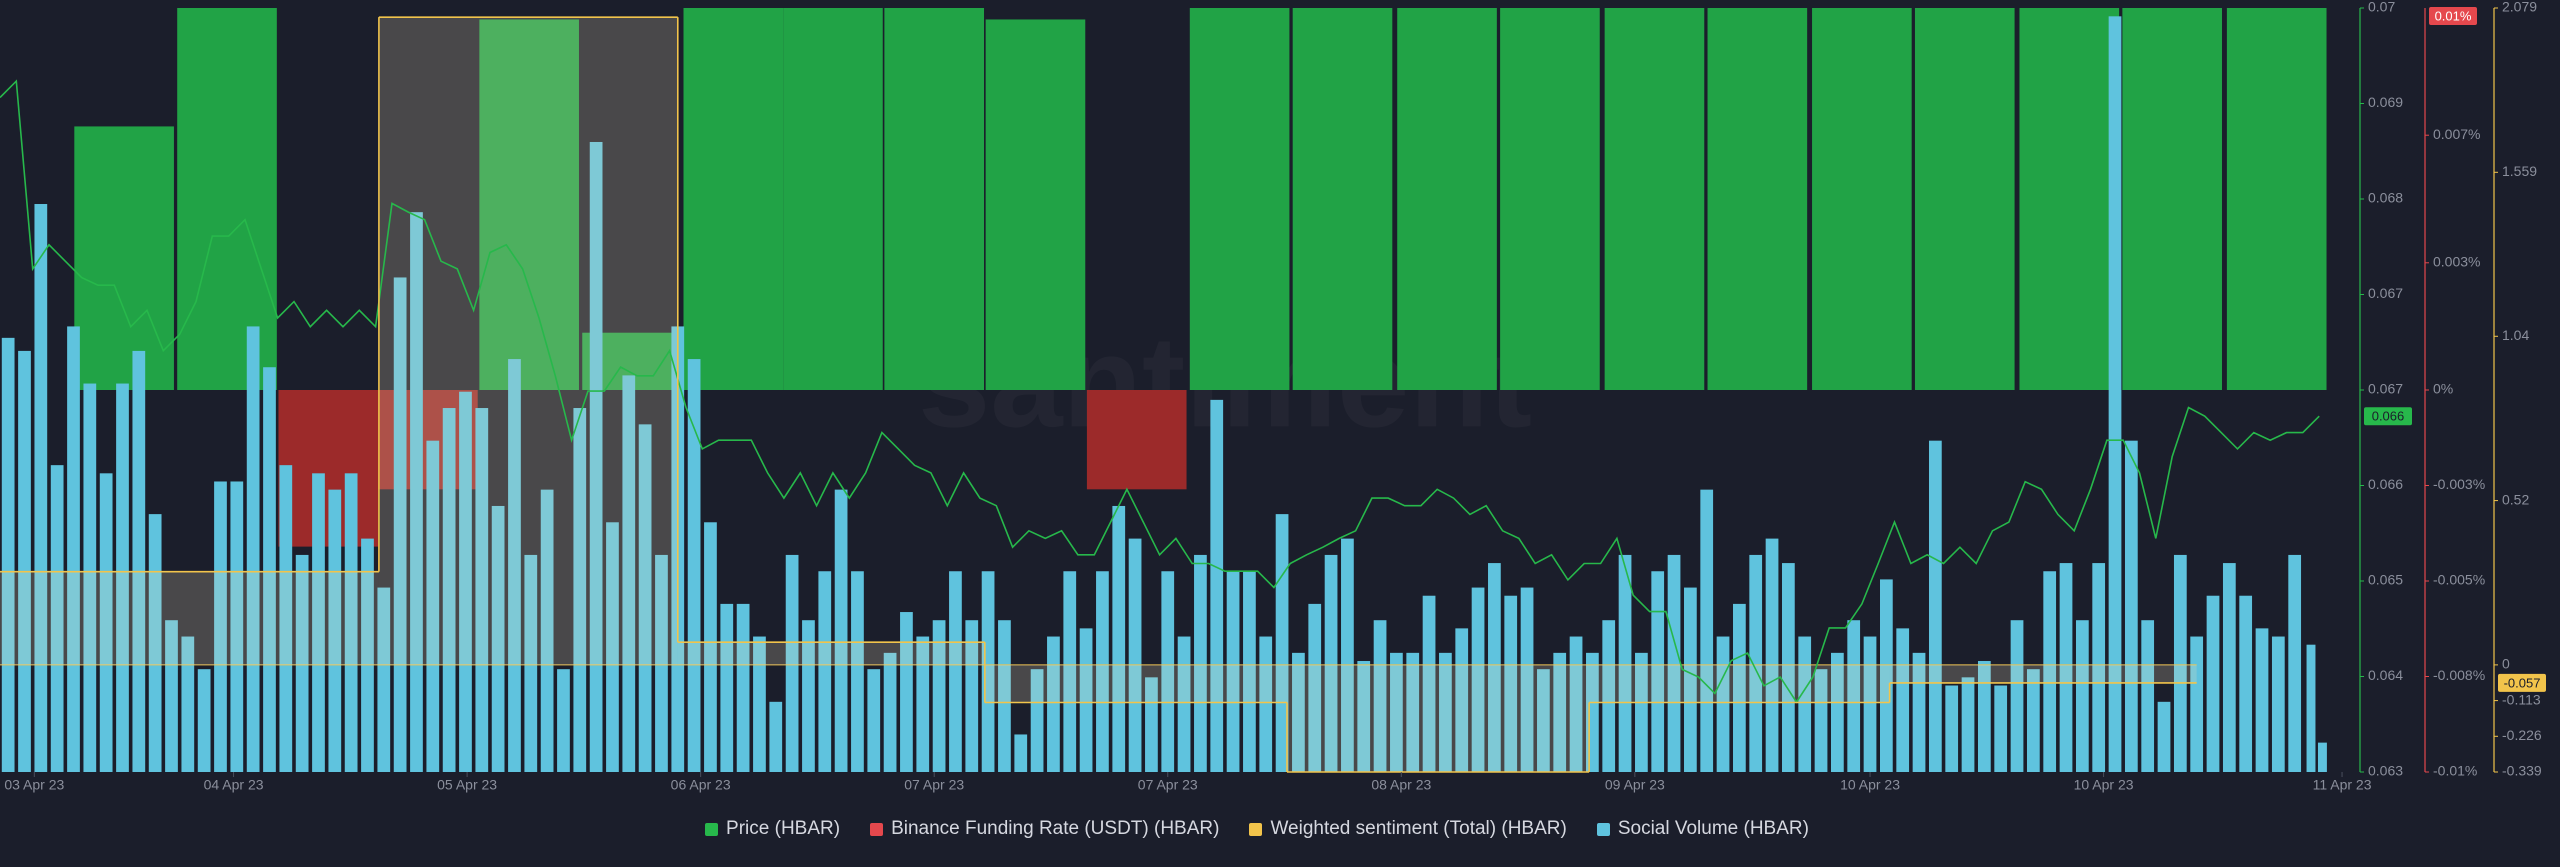  I want to click on last-value-label: -0.057, so click(2522, 682).